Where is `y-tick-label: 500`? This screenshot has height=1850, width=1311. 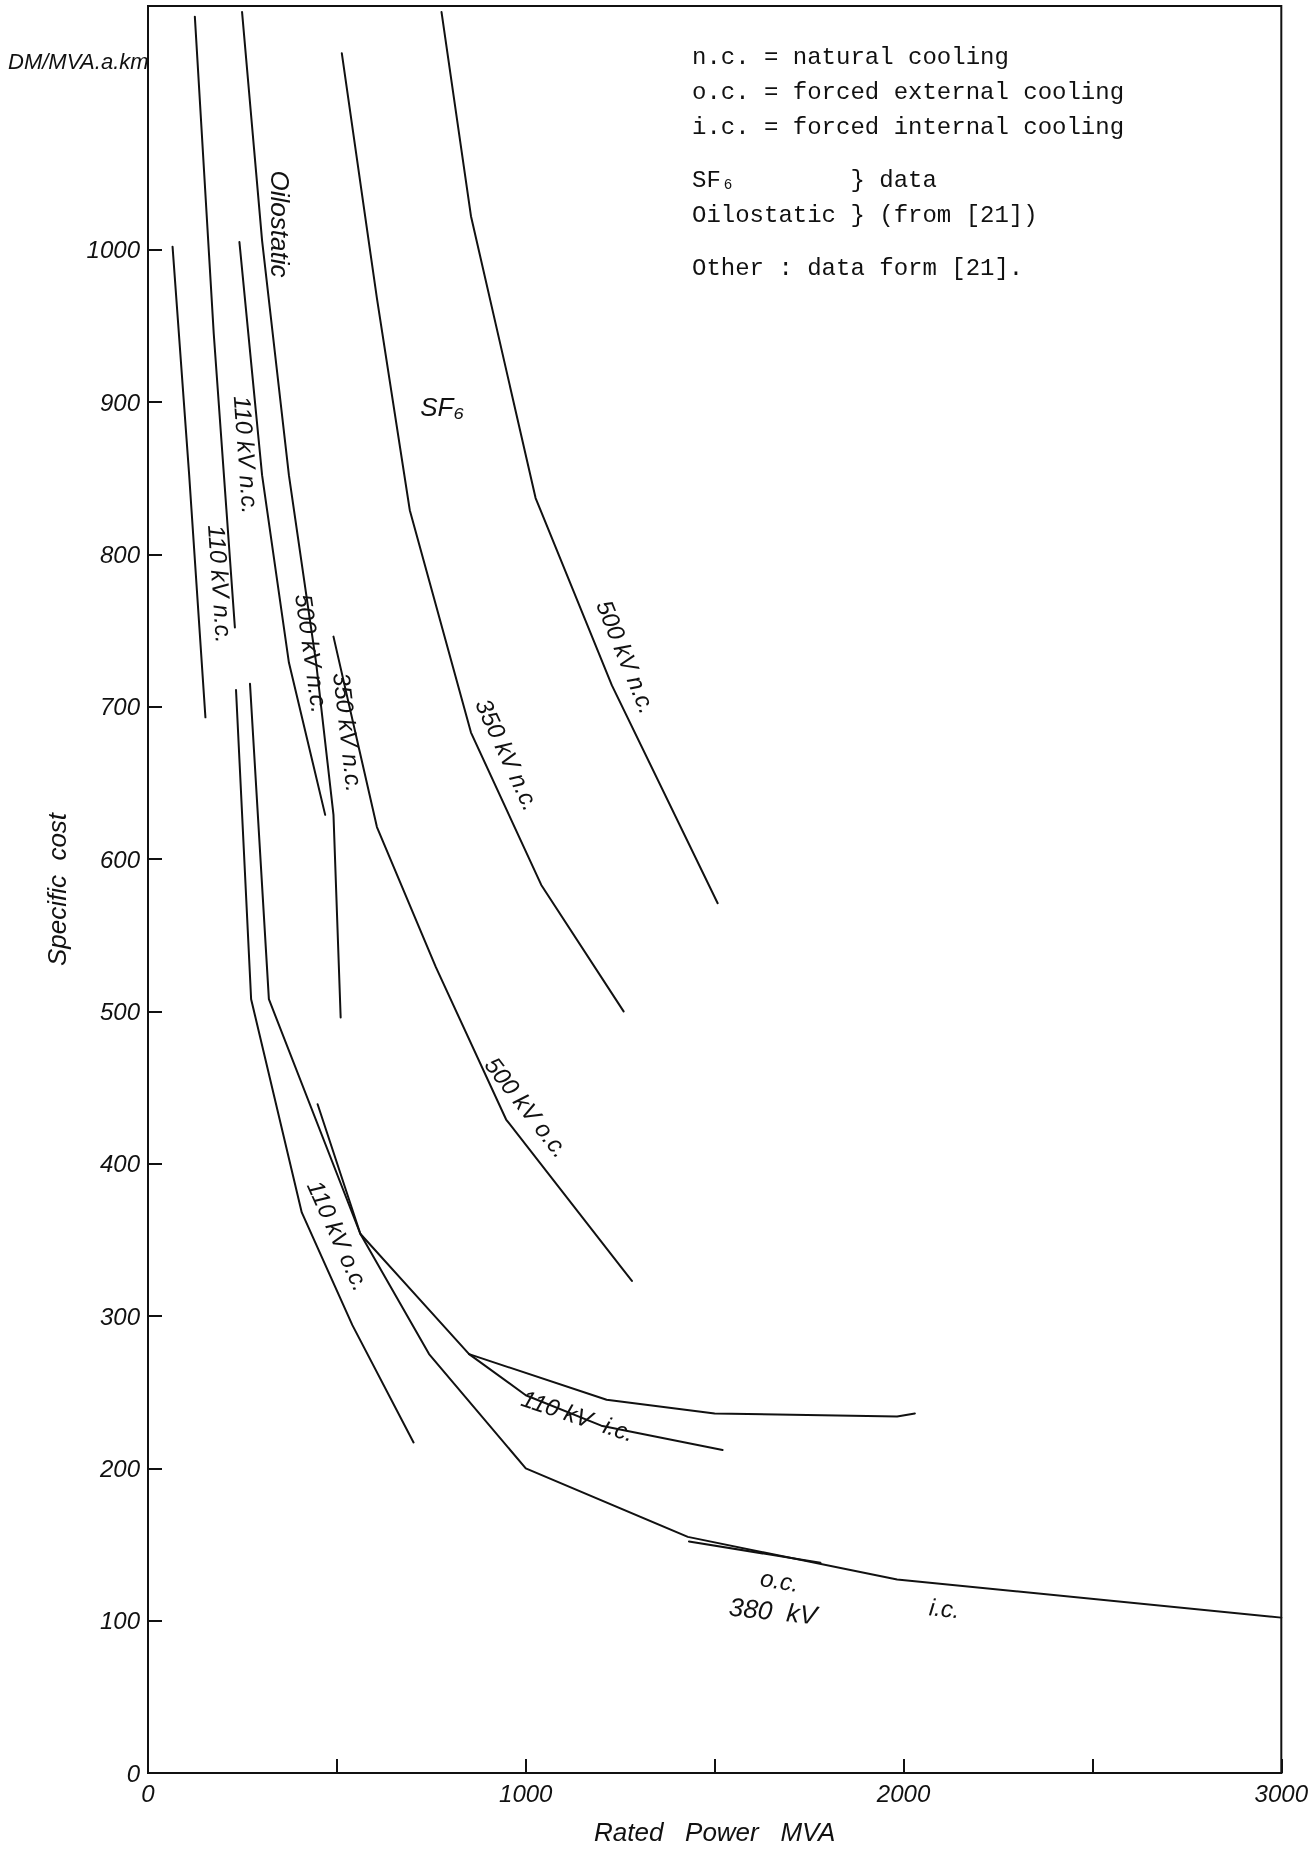
y-tick-label: 500 is located at coordinates (120, 1011).